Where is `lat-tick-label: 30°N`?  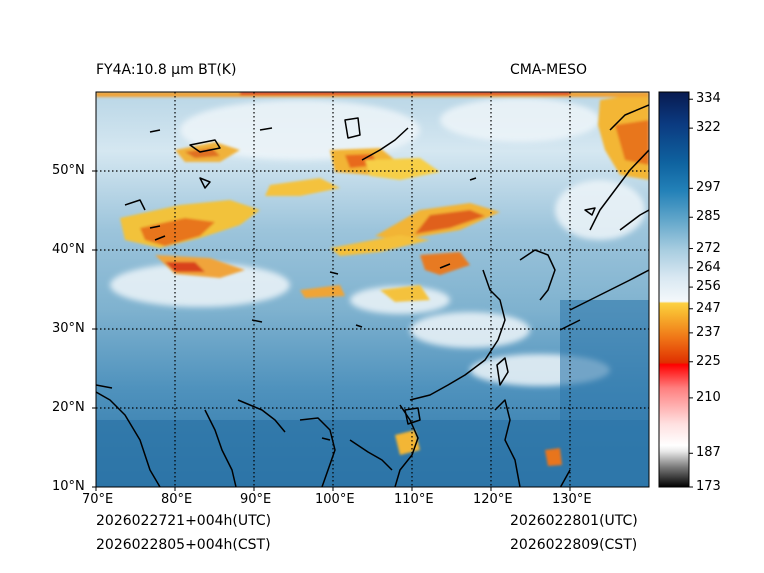 lat-tick-label: 30°N is located at coordinates (68, 328).